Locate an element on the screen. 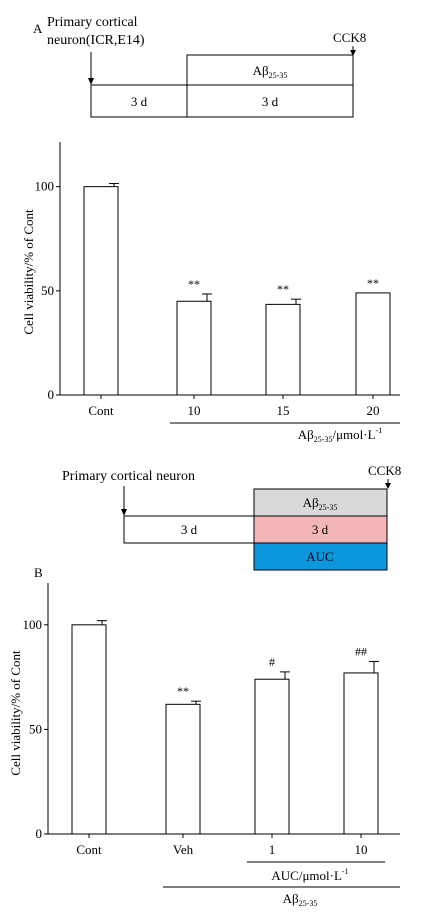 This screenshot has width=425, height=915. panel-b-endpoint: CCK8 is located at coordinates (384, 470).